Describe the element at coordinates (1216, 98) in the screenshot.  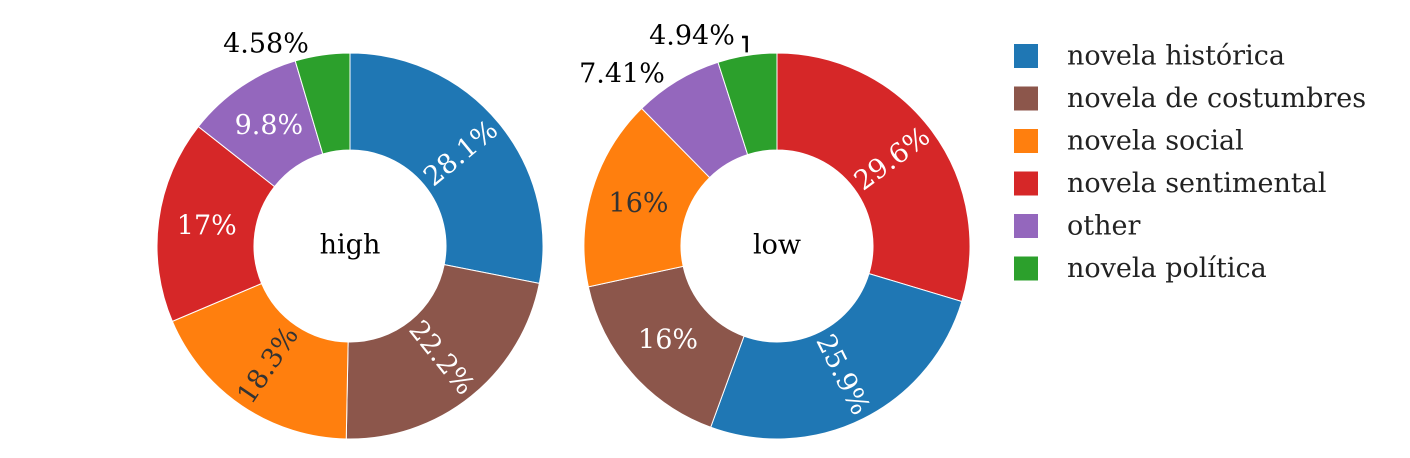
I see `legend-label: novela de costumbres` at that location.